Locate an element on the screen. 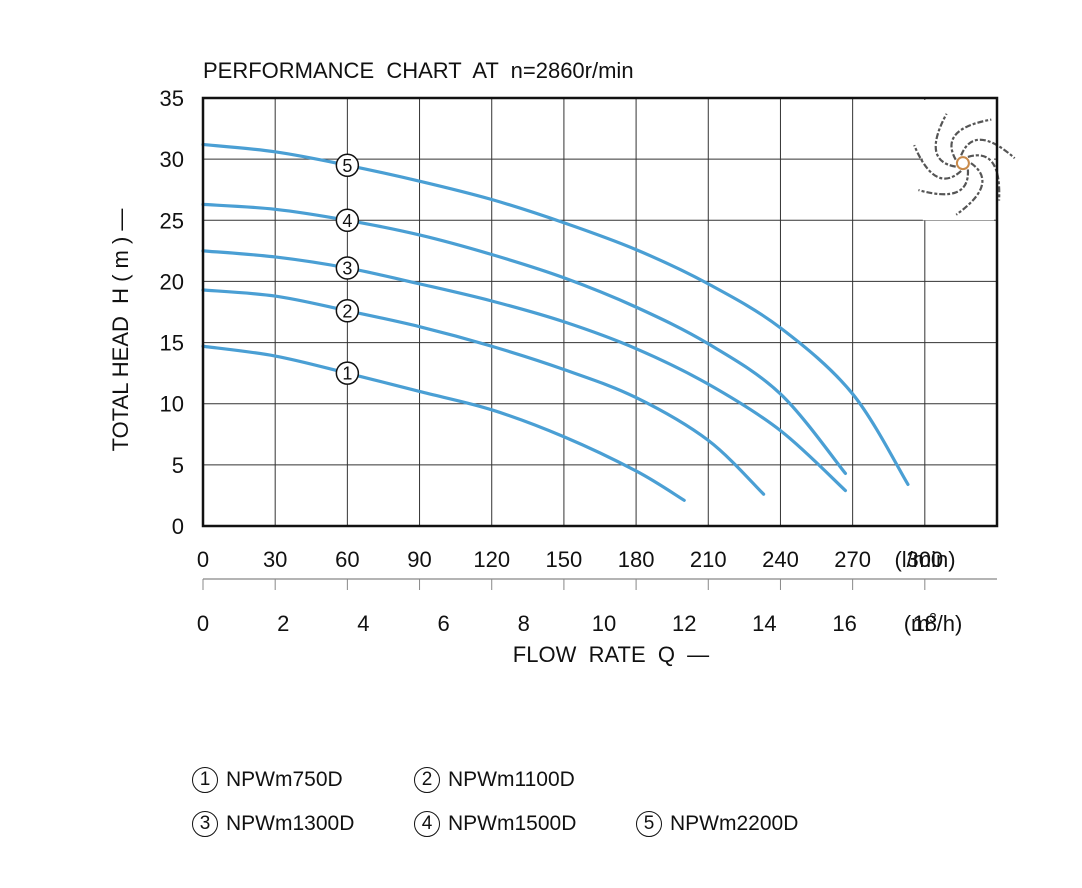 The image size is (1082, 888). legend-item-npwm2200d: 5 NPWm2200D is located at coordinates (717, 824).